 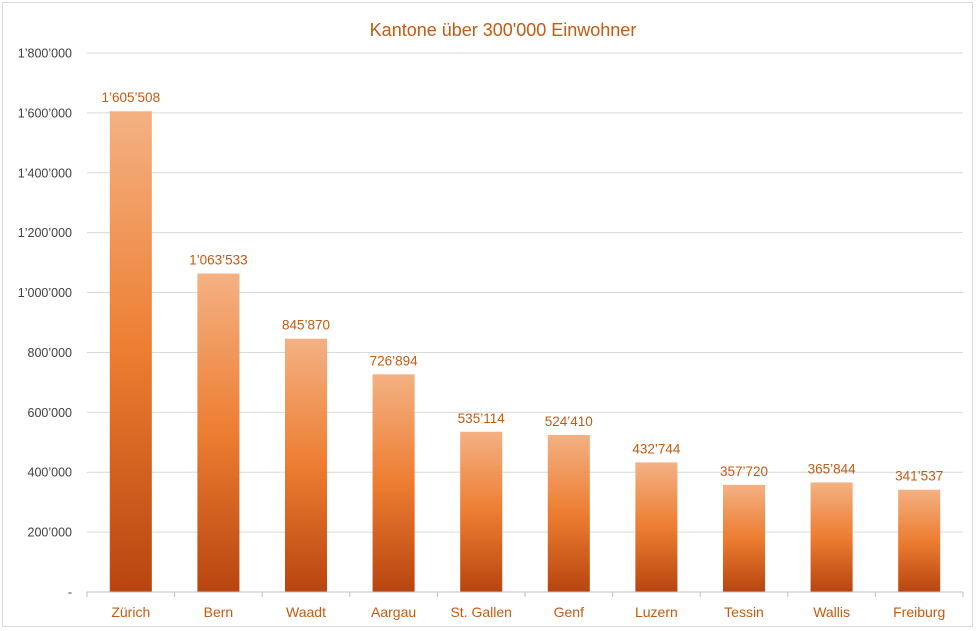 I want to click on data-label: 341’537, so click(x=919, y=476).